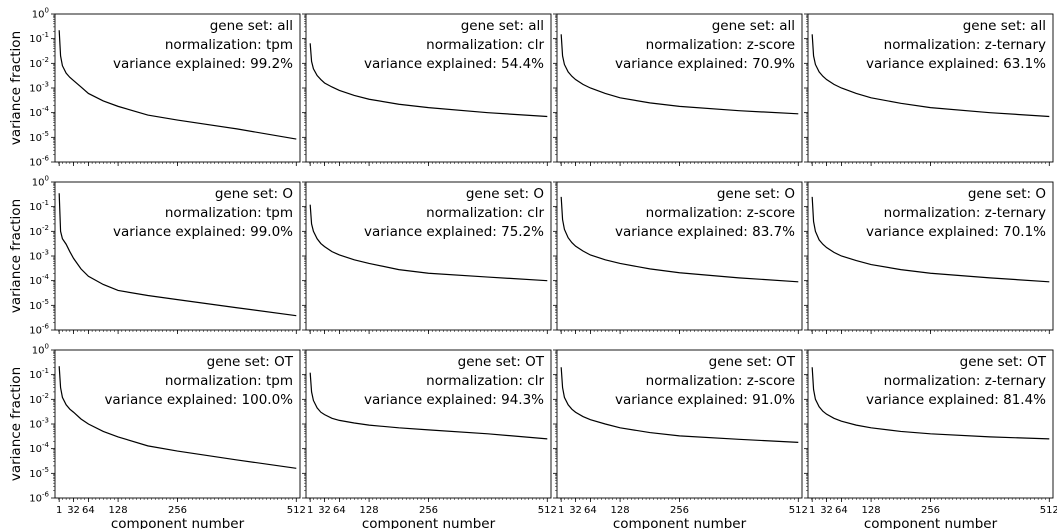 The image size is (1057, 529). What do you see at coordinates (454, 64) in the screenshot?
I see `variance-explained-label: variance explained: 54.4%` at bounding box center [454, 64].